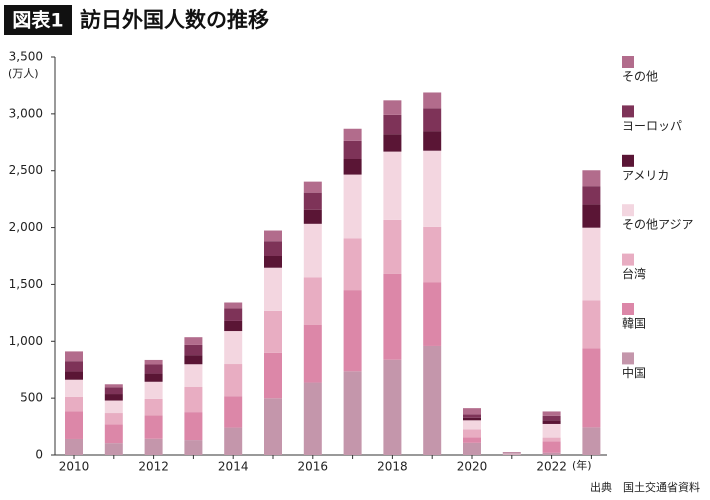 The height and width of the screenshot is (500, 710). What do you see at coordinates (472, 467) in the screenshot?
I see `x-tick-label: 2020` at bounding box center [472, 467].